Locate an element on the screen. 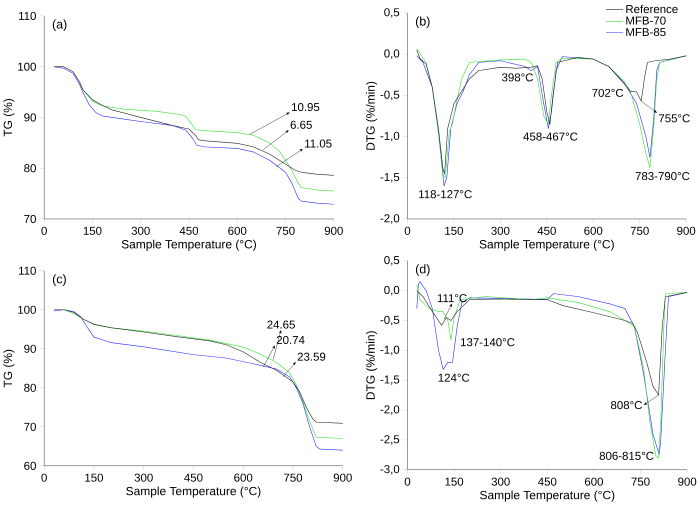  annotation: 783-790°C is located at coordinates (663, 176).